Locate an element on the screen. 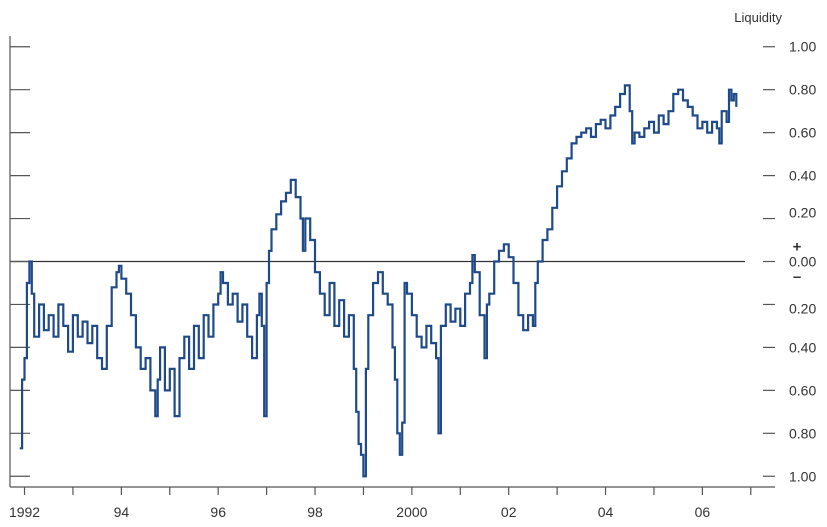 The width and height of the screenshot is (827, 527). y-tick-label: 0.00 is located at coordinates (802, 262).